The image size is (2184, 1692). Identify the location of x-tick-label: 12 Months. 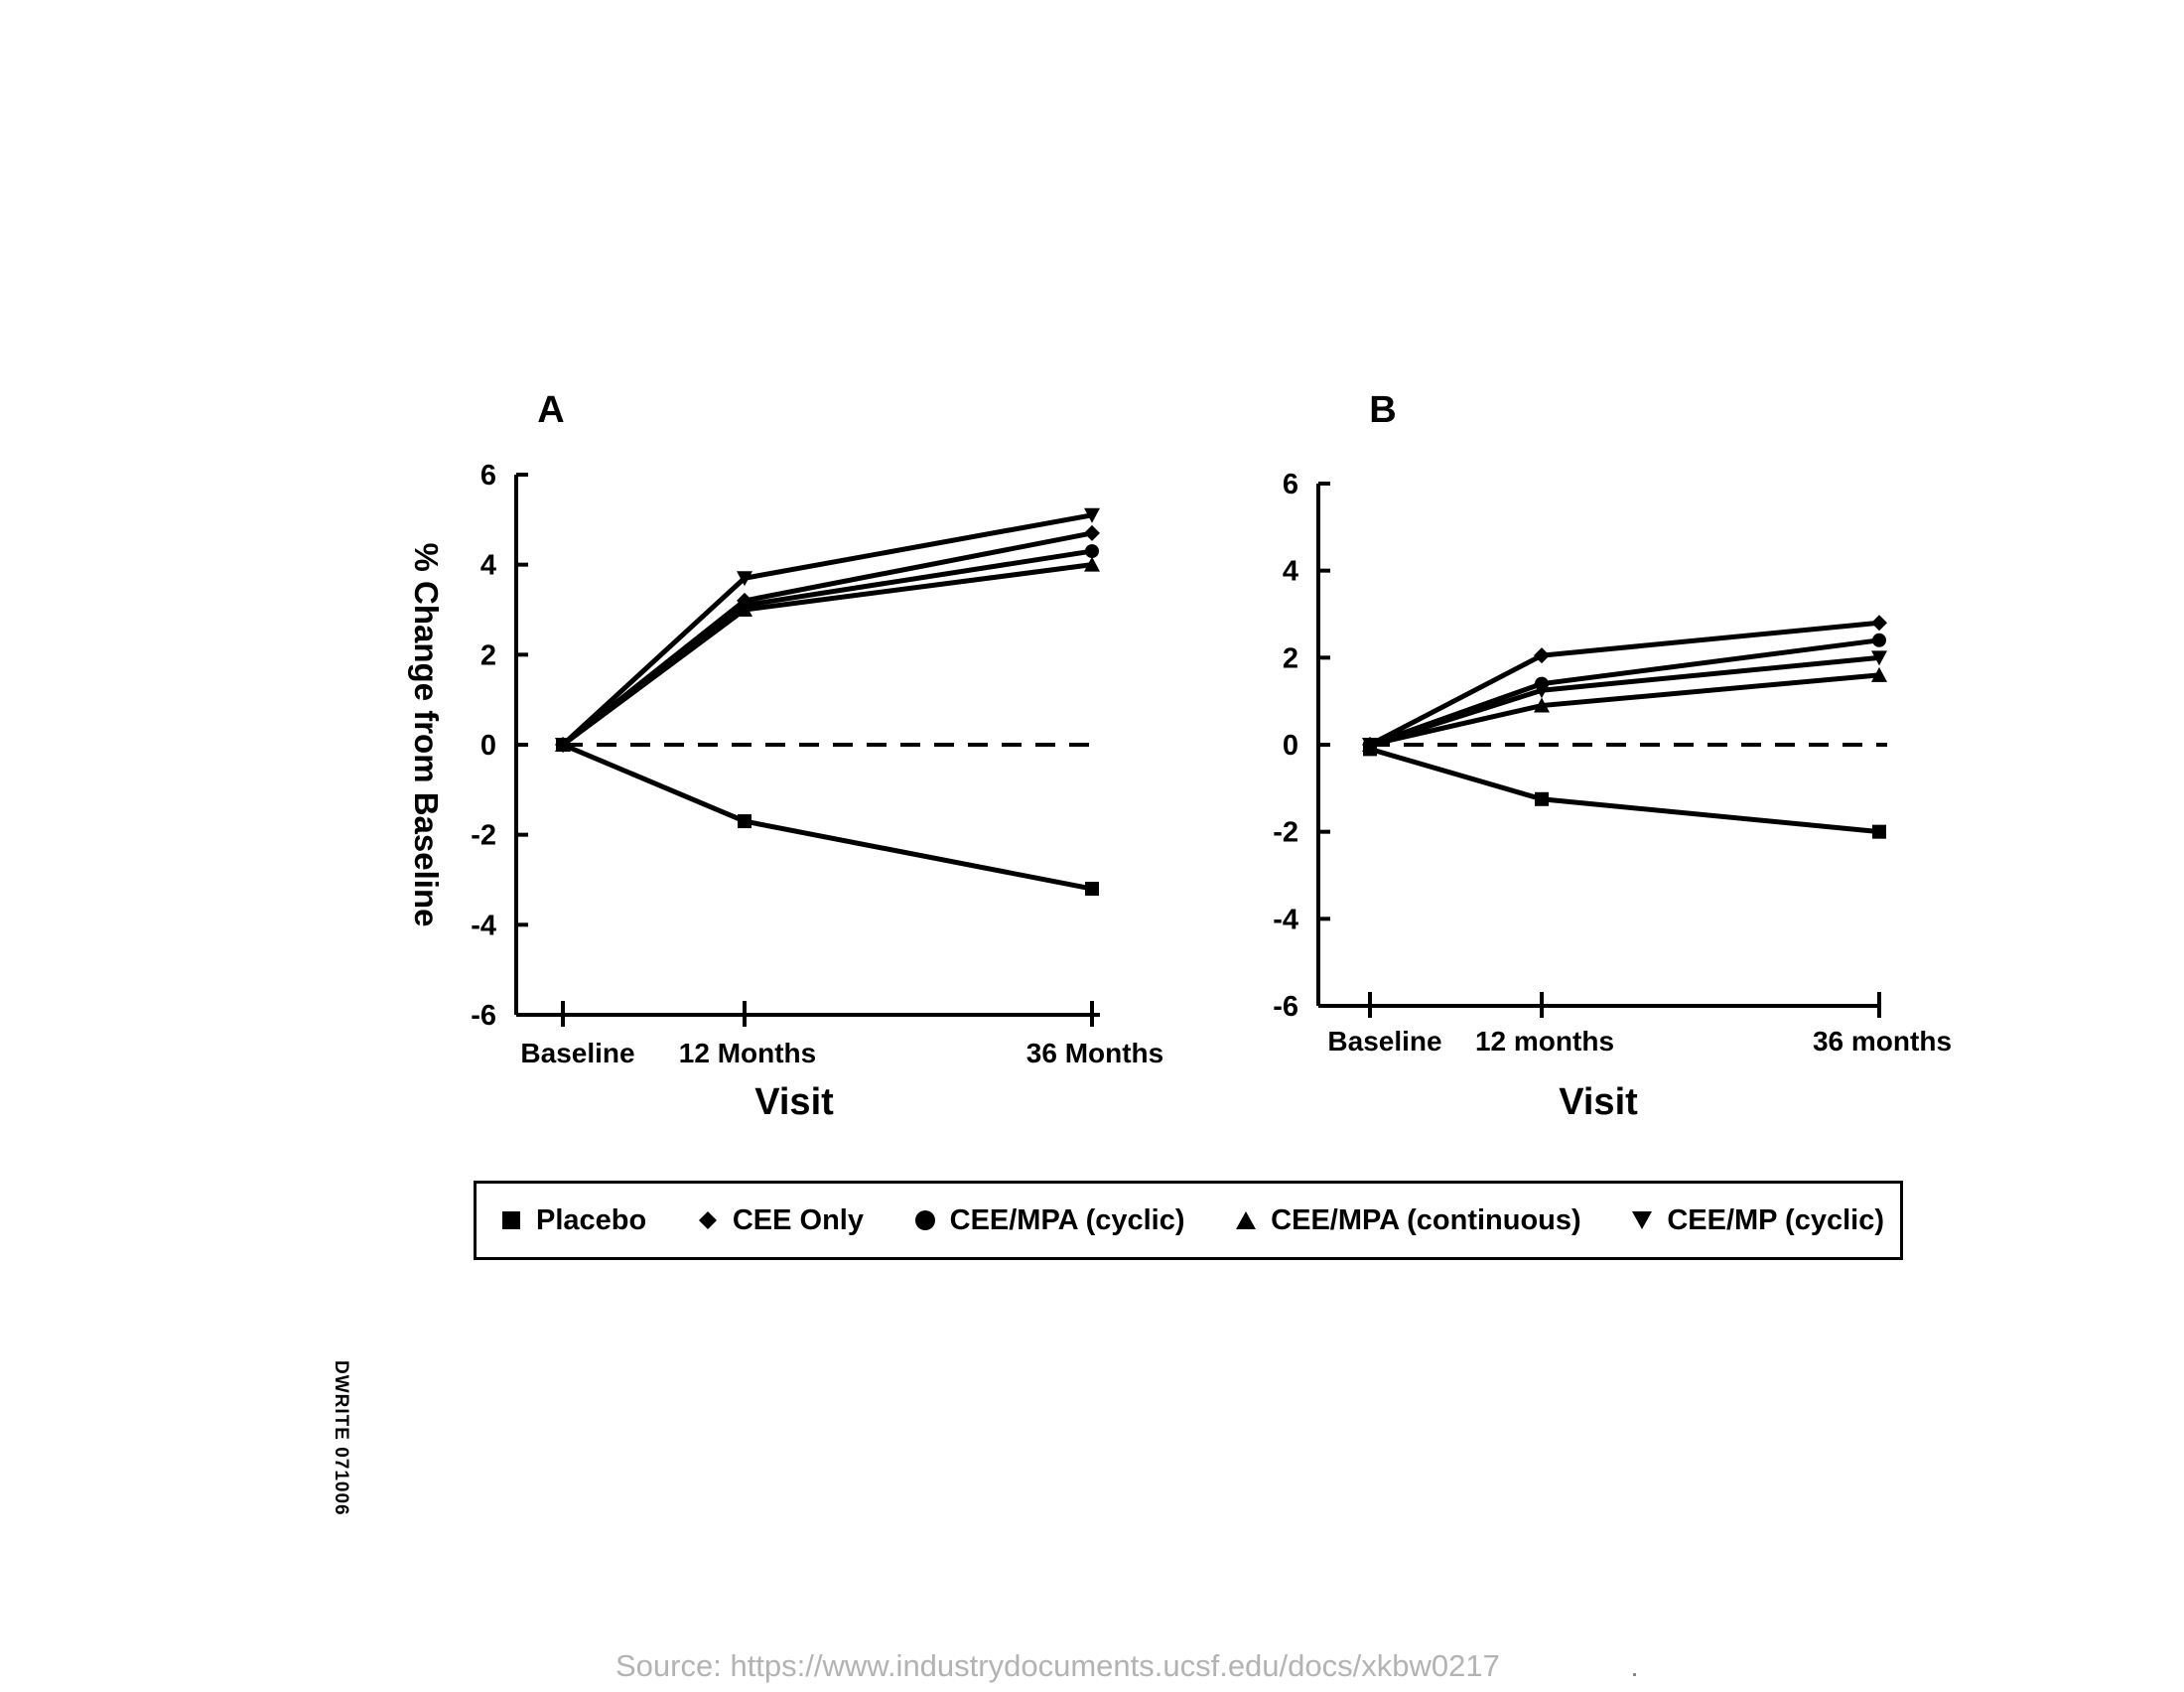
(747, 1053).